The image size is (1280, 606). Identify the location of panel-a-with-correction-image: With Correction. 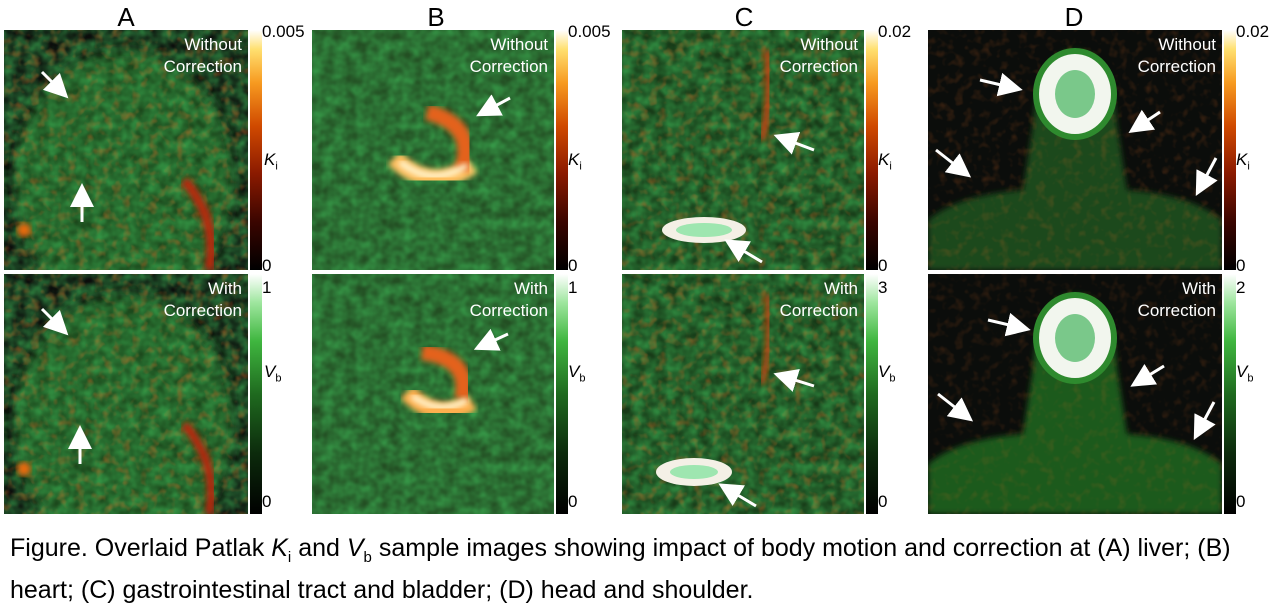
(126, 394).